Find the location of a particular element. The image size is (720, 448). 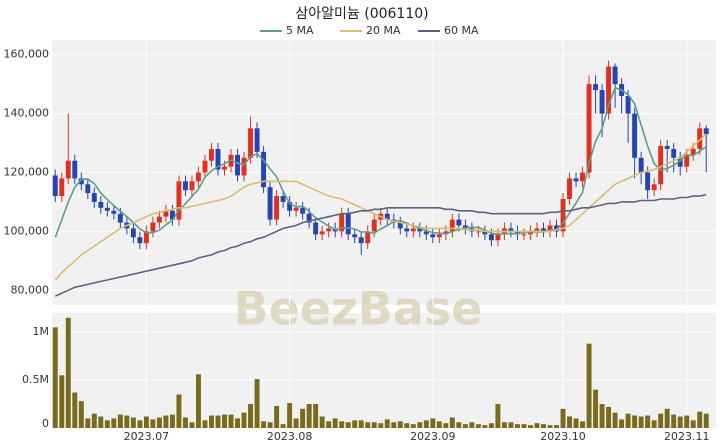

x-tick-label: 2023.11 is located at coordinates (687, 436).